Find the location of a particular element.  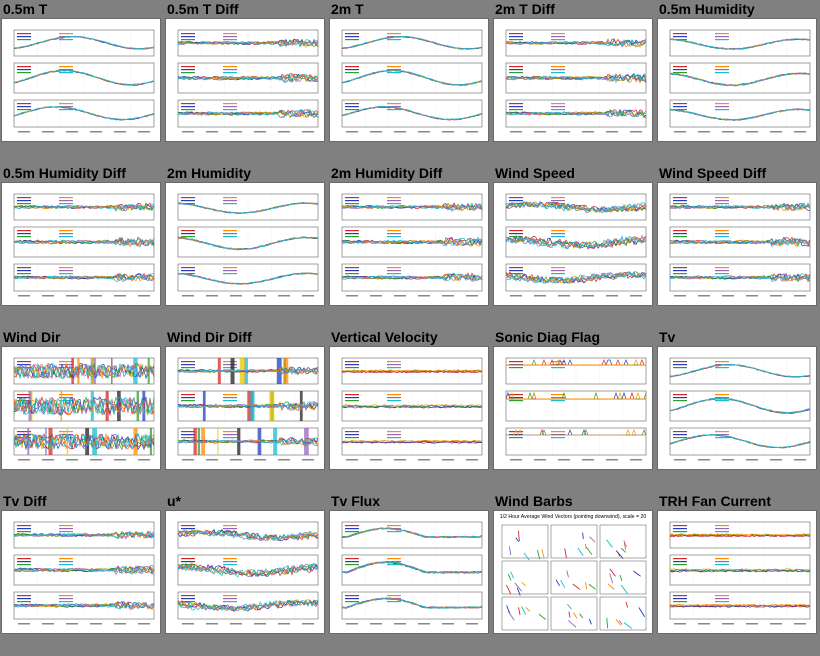

plot-tile: 2m T Diff is located at coordinates (574, 82).